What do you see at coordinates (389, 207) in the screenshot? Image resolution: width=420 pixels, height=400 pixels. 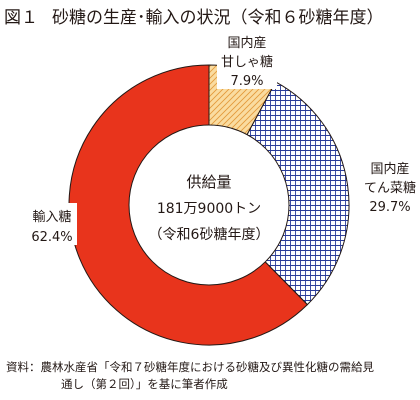 I see `slice-value-label: 29.7%` at bounding box center [389, 207].